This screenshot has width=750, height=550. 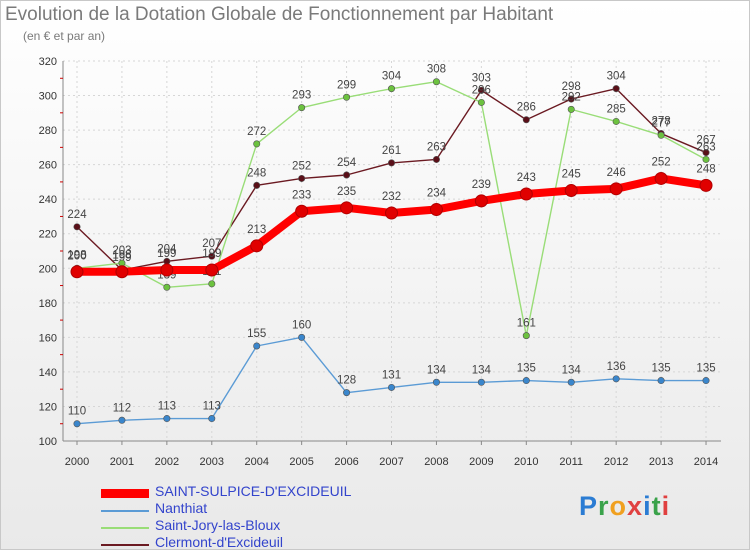 I want to click on chart-subtitle: (en € et par an), so click(x=64, y=36).